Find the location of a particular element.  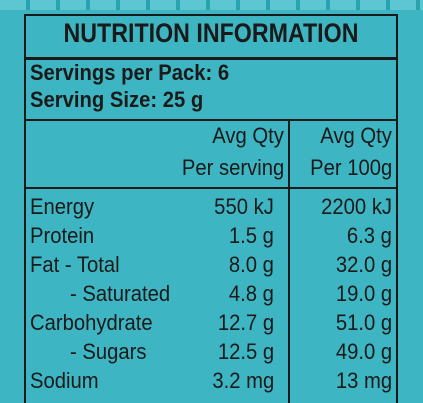

per-100g-header-line1: Avg Qty is located at coordinates (356, 135).